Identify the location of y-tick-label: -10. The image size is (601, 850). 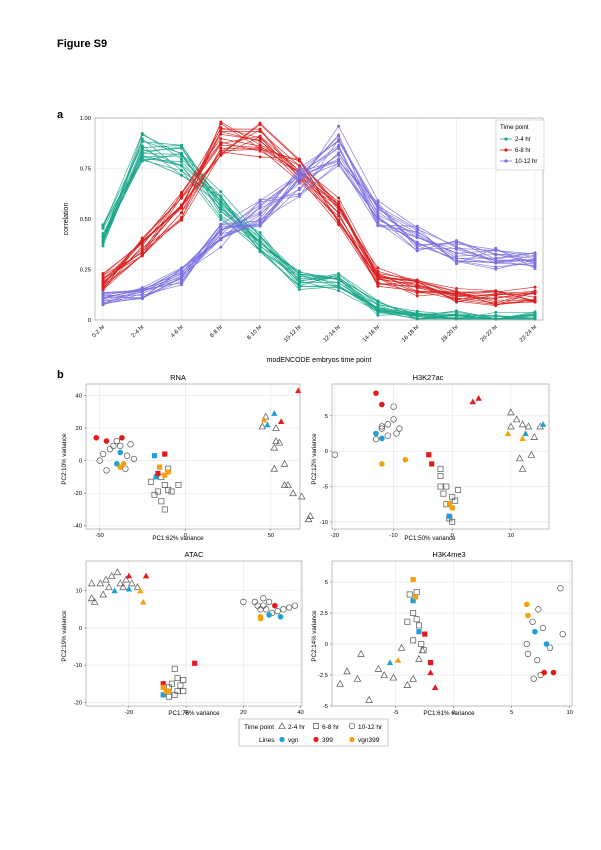
(324, 523).